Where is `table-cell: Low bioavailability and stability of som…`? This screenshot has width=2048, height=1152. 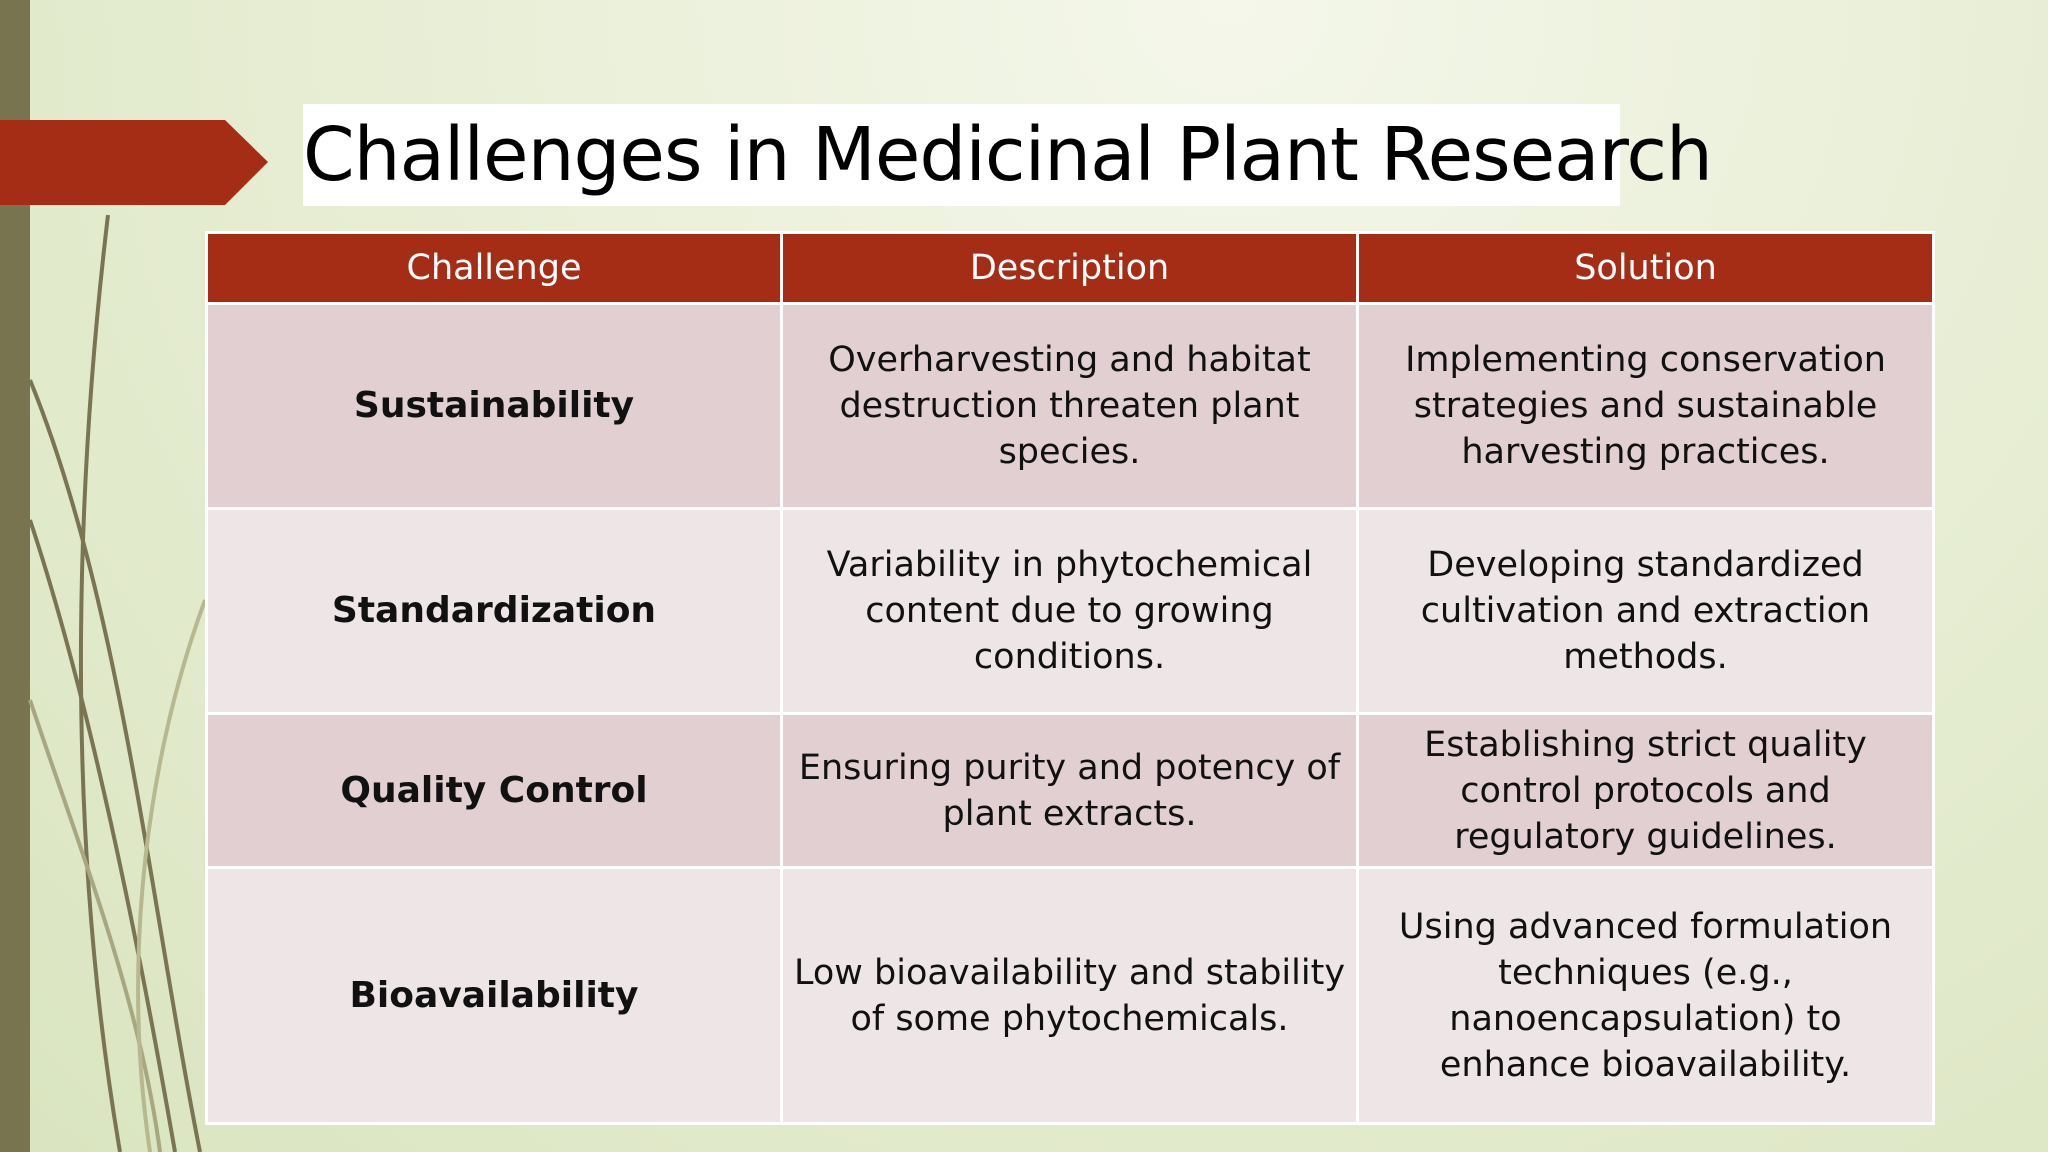
table-cell: Low bioavailability and stability of som… is located at coordinates (1069, 995).